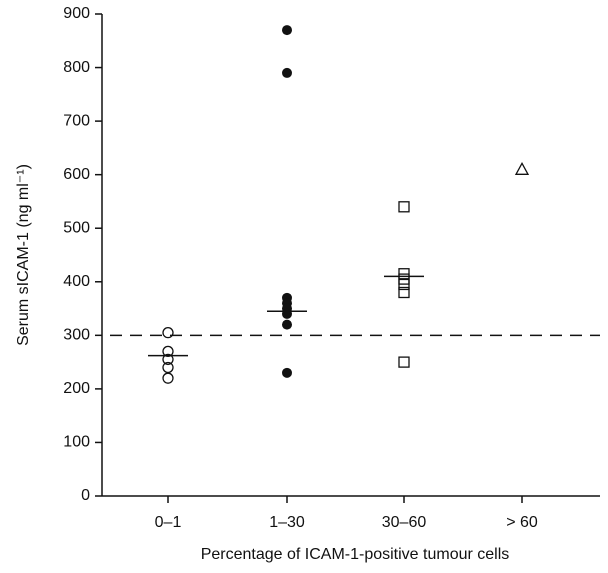 The width and height of the screenshot is (608, 573). I want to click on x-tick-label: 1–30, so click(287, 522).